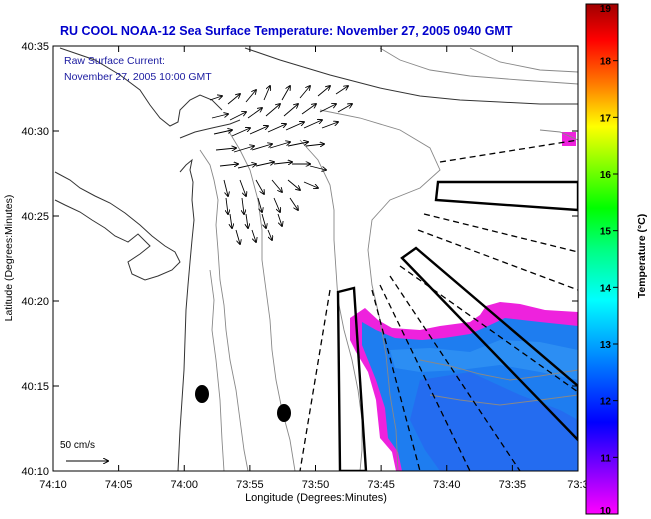 This screenshot has width=651, height=519. I want to click on box-north, so click(506, 196).